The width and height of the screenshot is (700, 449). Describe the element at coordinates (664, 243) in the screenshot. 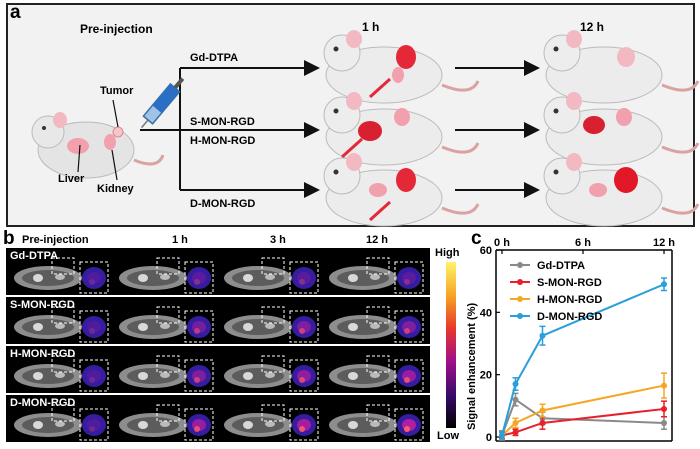

I see `x-tick-label: 12 h` at that location.